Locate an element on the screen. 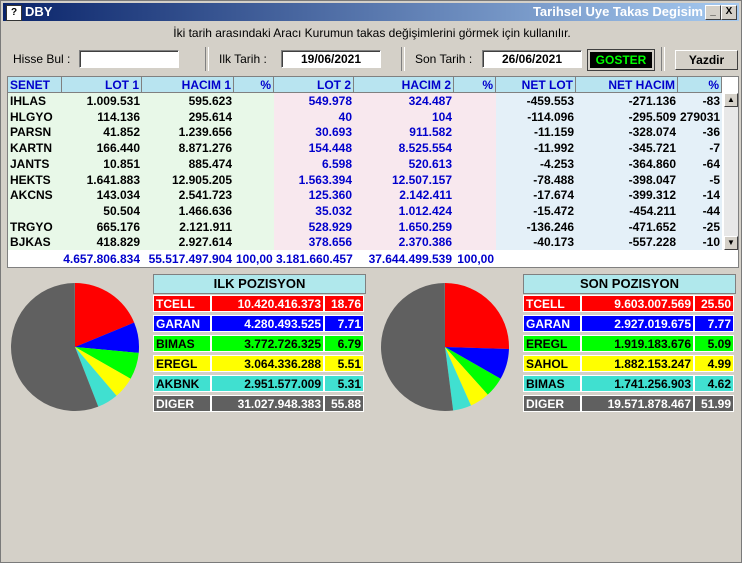 The width and height of the screenshot is (742, 563). table-cell: TRGYO is located at coordinates (35, 226).